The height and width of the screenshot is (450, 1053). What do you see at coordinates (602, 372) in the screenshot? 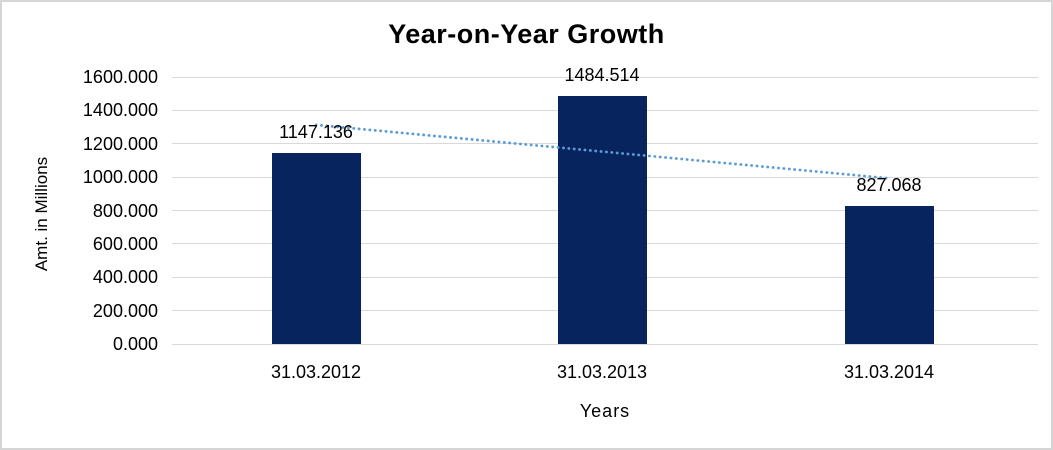
I see `x-tick-label: 31.03.2013` at bounding box center [602, 372].